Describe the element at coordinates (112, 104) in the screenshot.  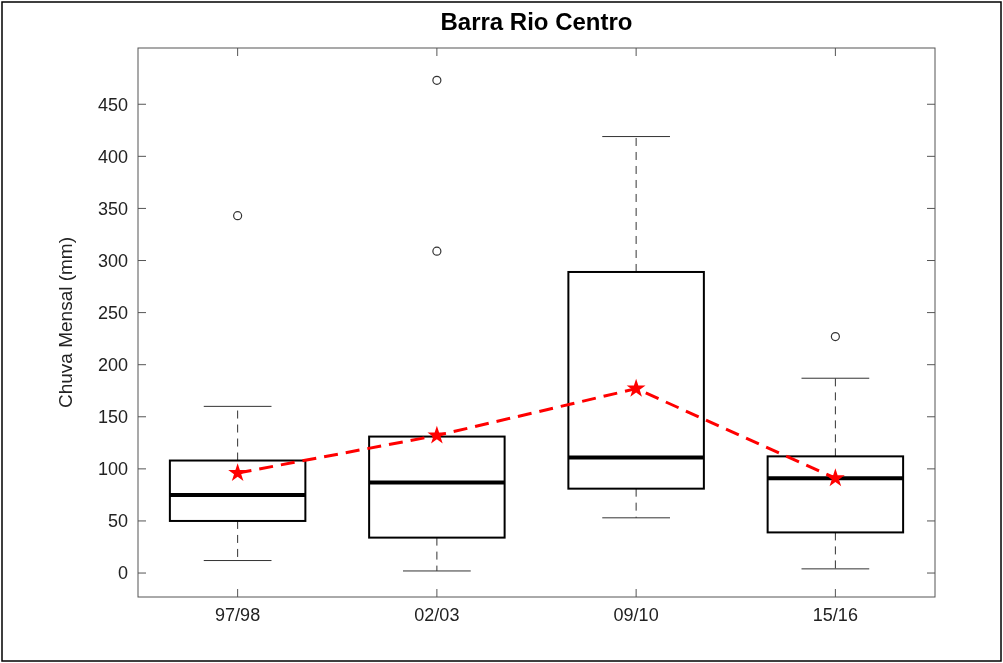
I see `y-tick-label: 450` at that location.